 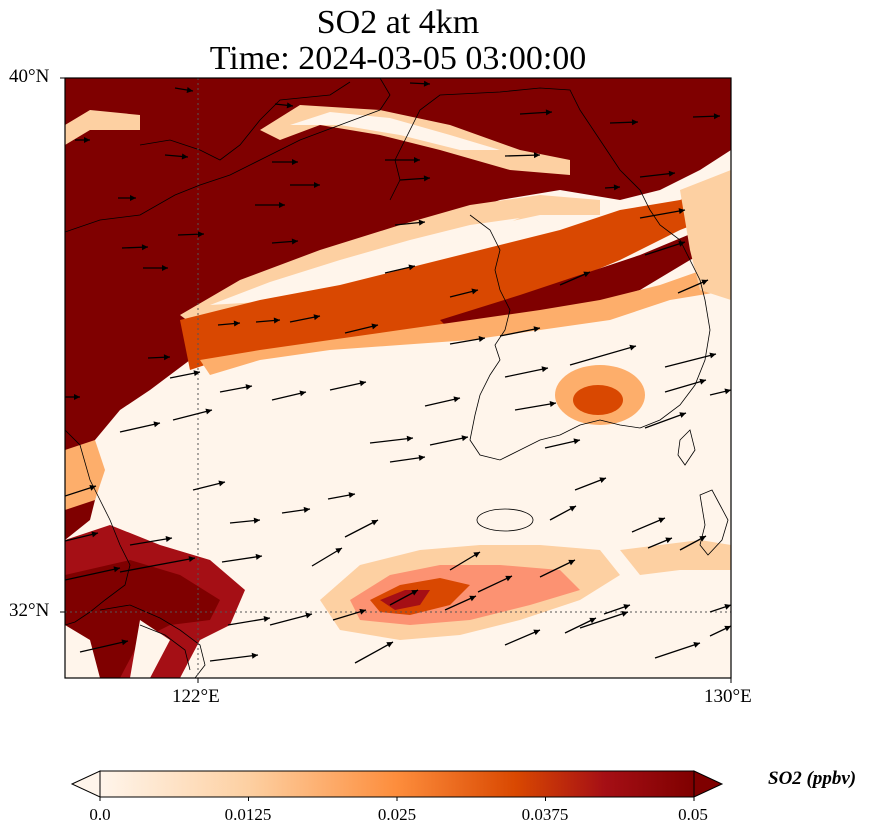 I want to click on colorbar-gradient, so click(x=397, y=784).